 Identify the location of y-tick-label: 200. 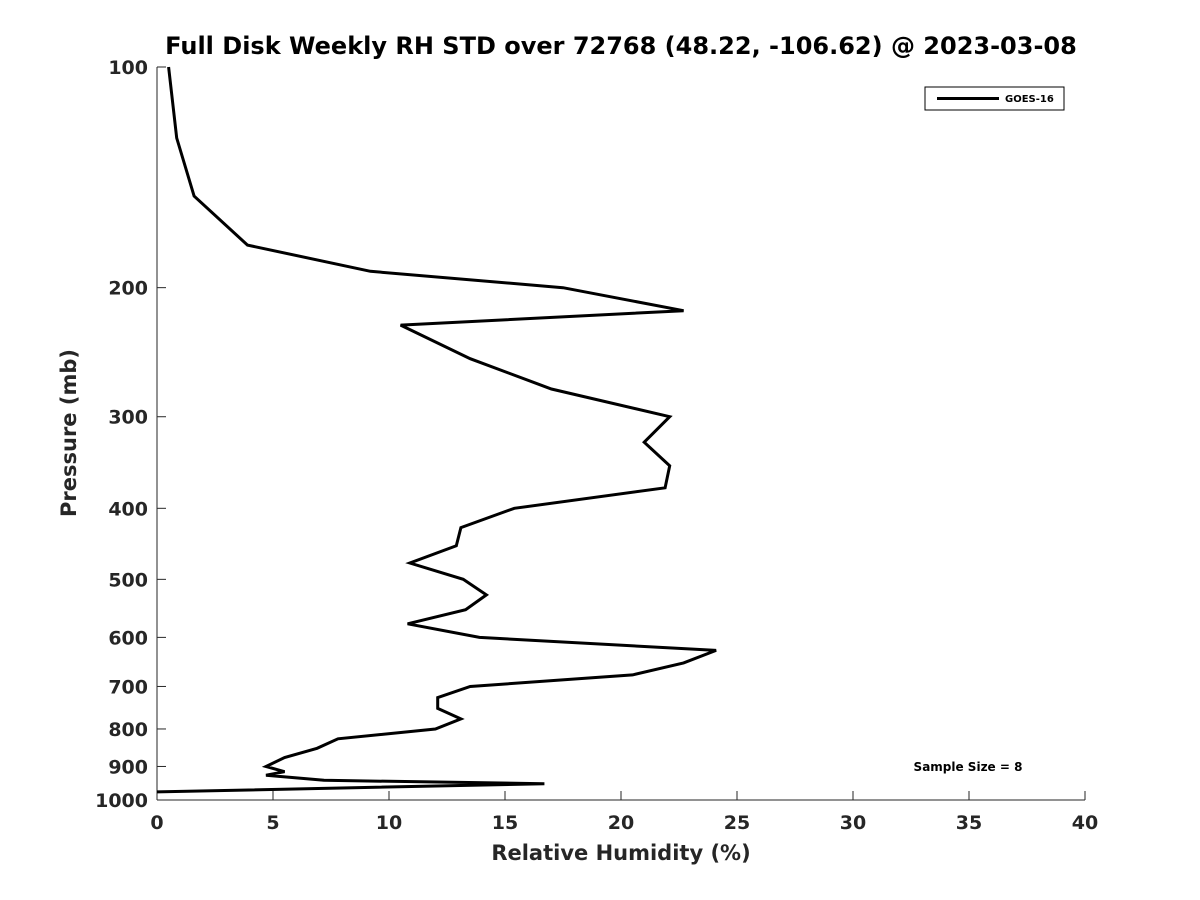
(128, 289).